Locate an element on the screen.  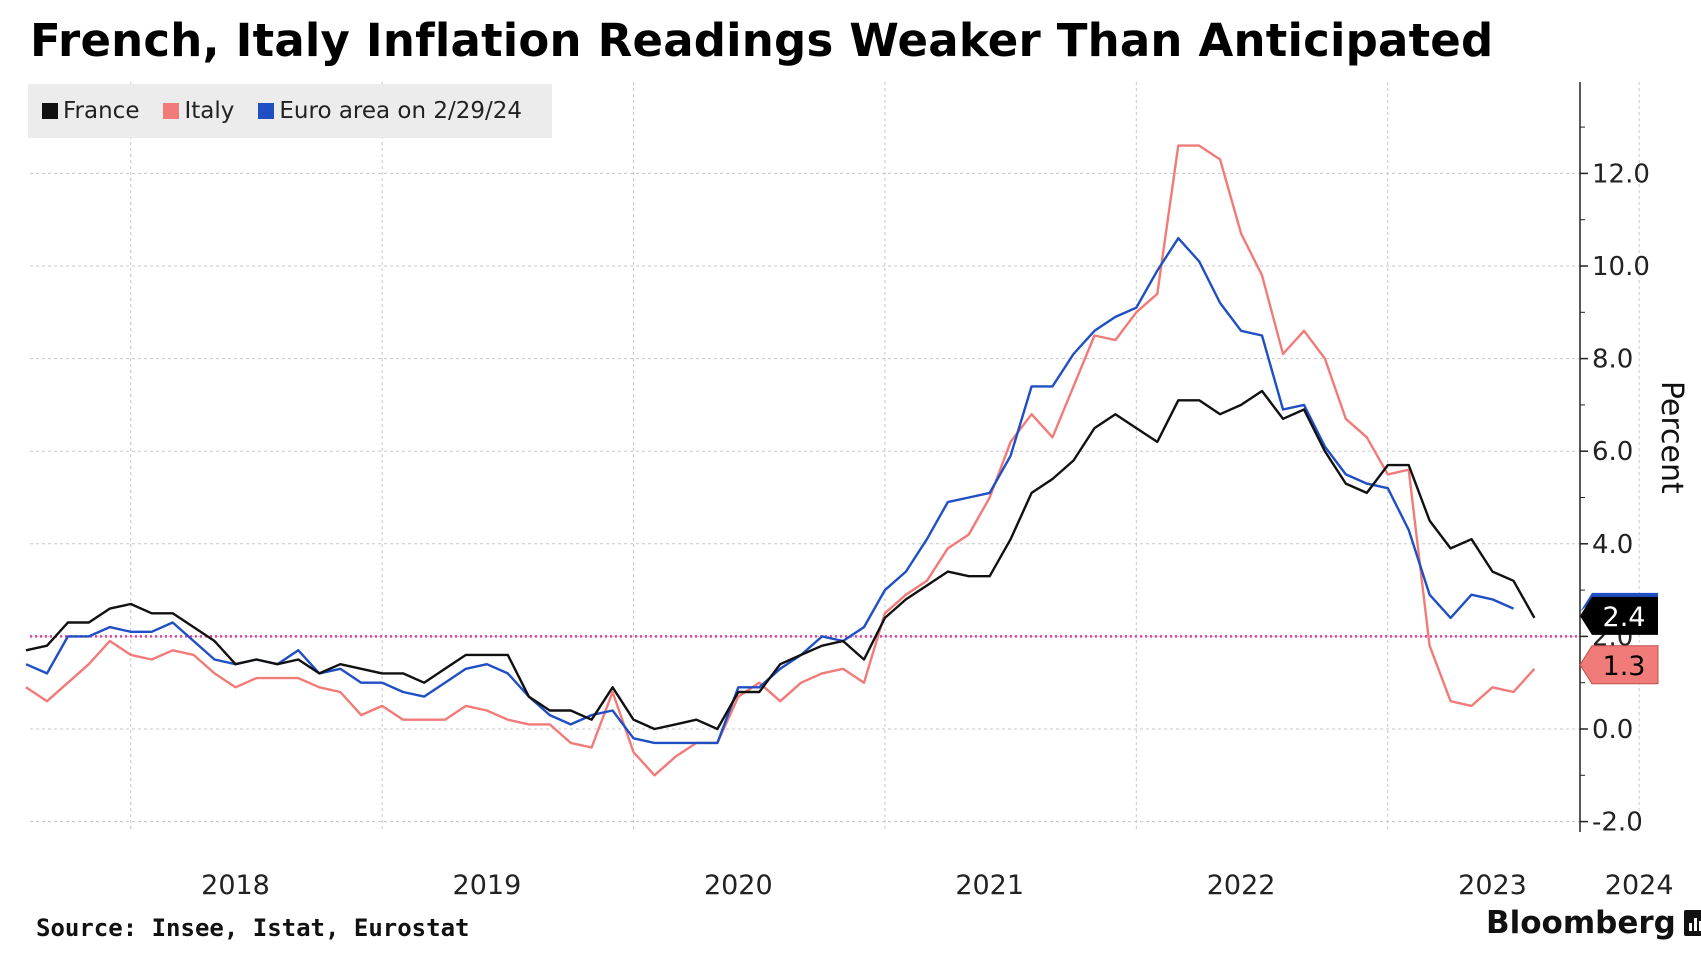
bloomberg-terminal-icon is located at coordinates (1692, 923).